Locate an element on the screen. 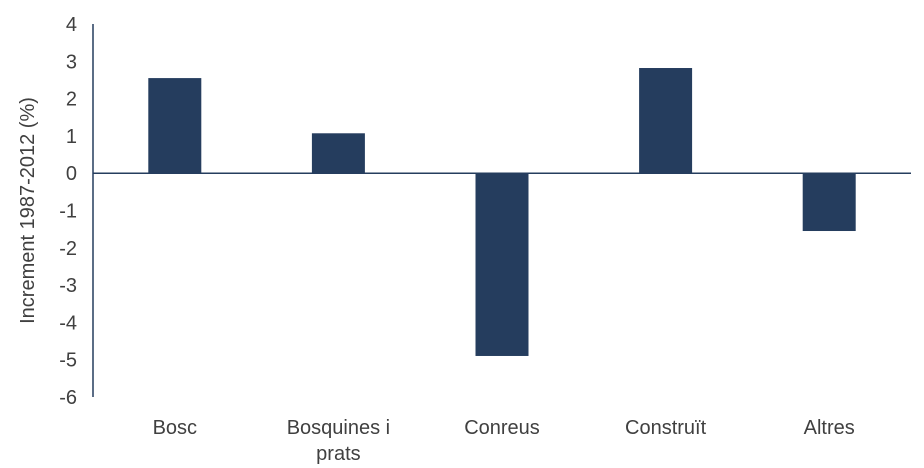 The height and width of the screenshot is (468, 924). y-tick-label: -2 is located at coordinates (68, 249).